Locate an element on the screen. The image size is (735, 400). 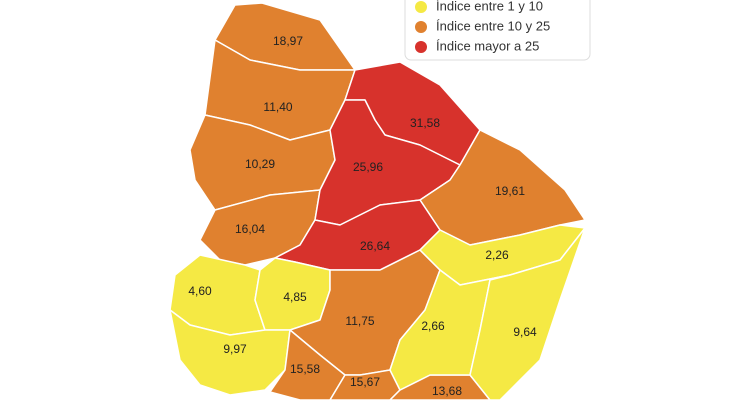
region-label: 15,67 is located at coordinates (365, 382).